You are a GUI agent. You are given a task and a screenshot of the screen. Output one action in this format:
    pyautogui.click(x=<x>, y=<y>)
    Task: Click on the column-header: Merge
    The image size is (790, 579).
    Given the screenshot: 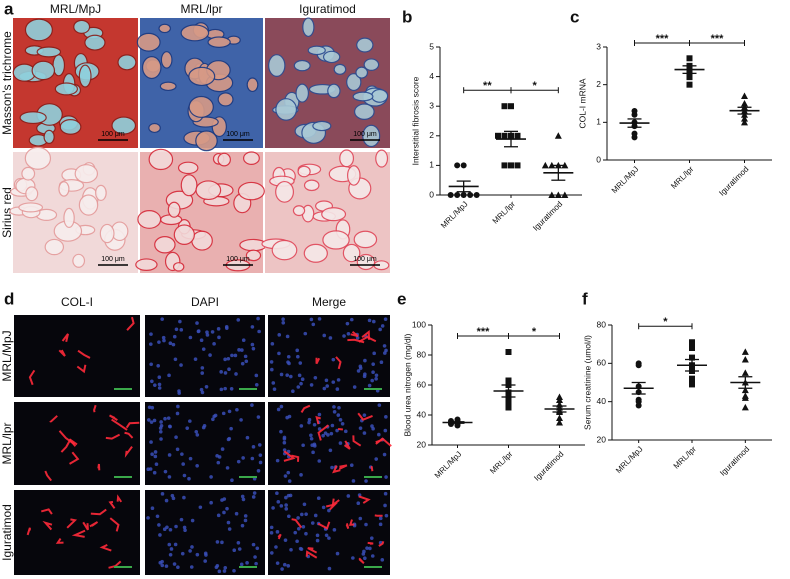 What is the action you would take?
    pyautogui.click(x=329, y=302)
    